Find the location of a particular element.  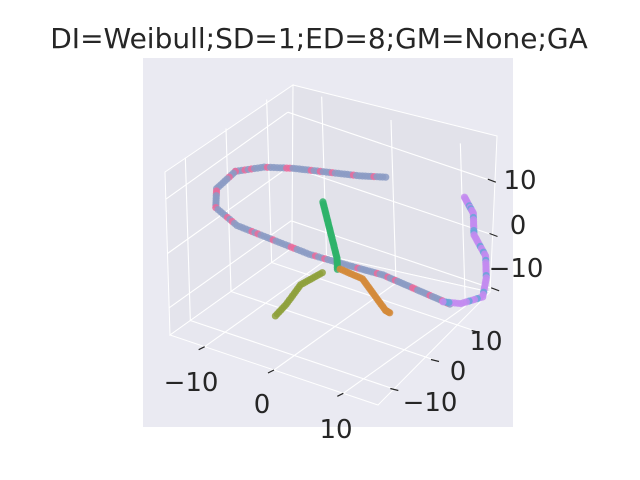

chart-title: DI=Weibull;SD=1;ED=8;GM=None;GA is located at coordinates (319, 38).